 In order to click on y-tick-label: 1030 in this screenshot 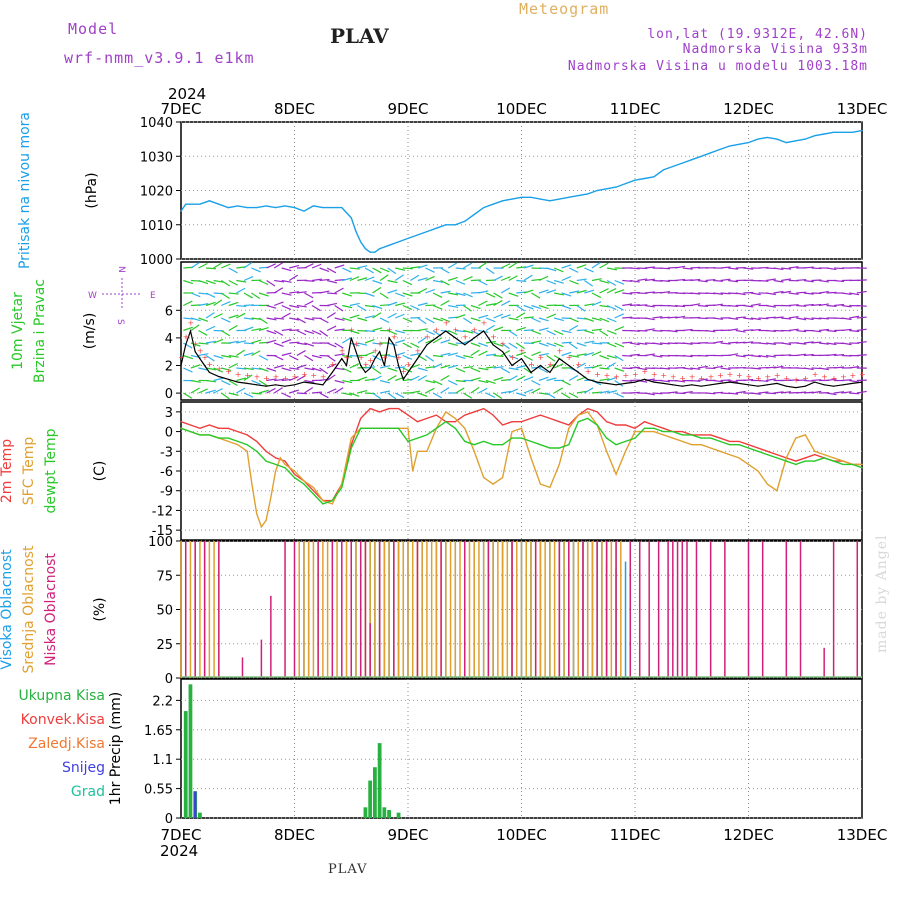, I will do `click(156, 157)`.